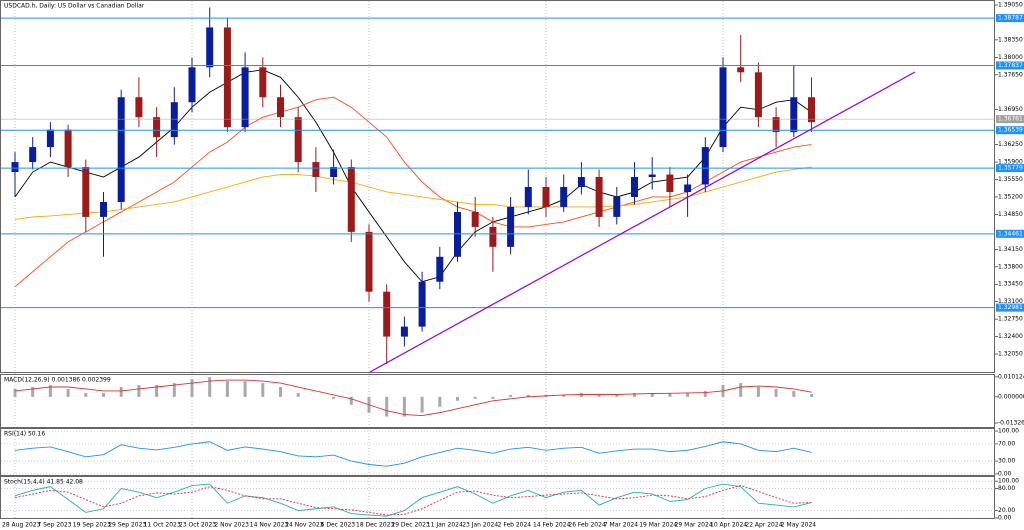  What do you see at coordinates (658, 525) in the screenshot?
I see `x-tick-label: 19 Mar 2024` at bounding box center [658, 525].